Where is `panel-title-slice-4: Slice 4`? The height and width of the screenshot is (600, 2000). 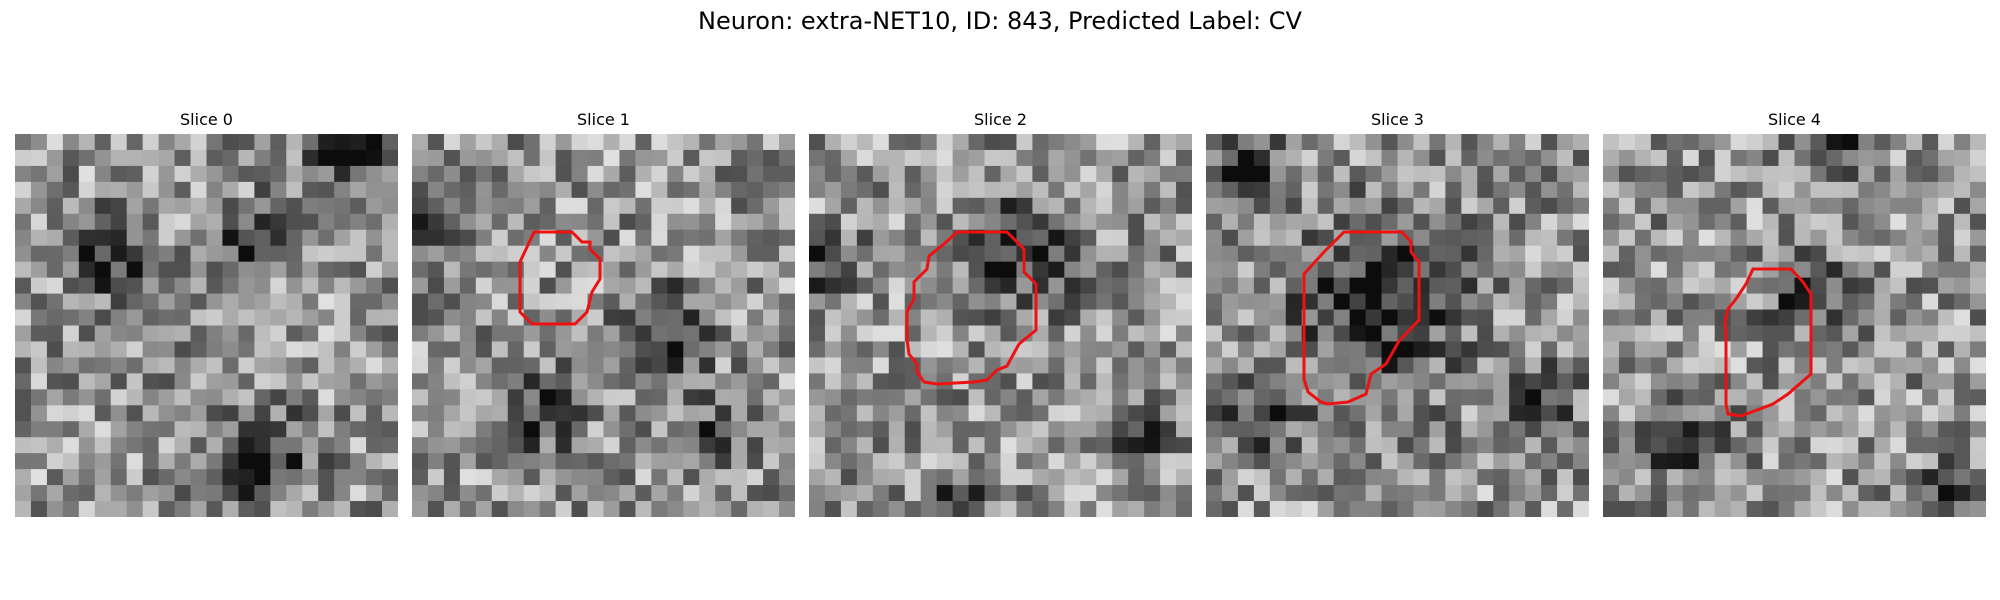
panel-title-slice-4: Slice 4 is located at coordinates (1794, 119).